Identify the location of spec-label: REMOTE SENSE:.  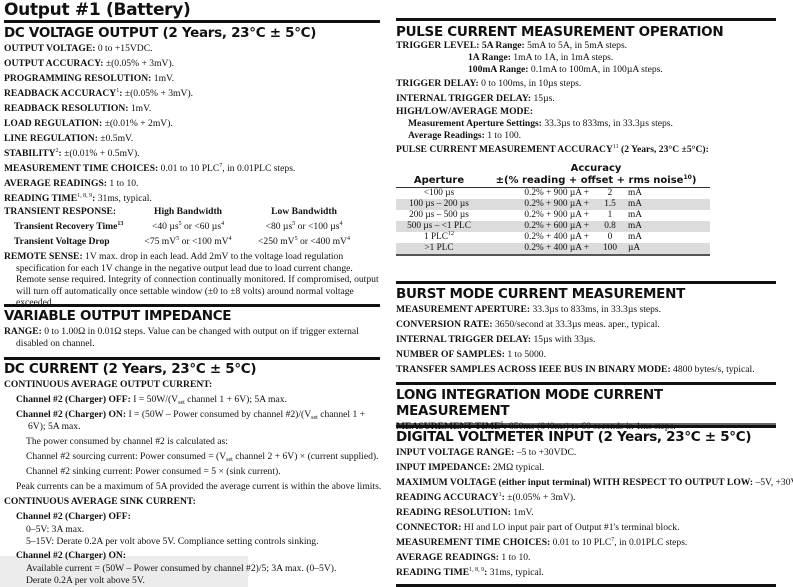
(43, 256).